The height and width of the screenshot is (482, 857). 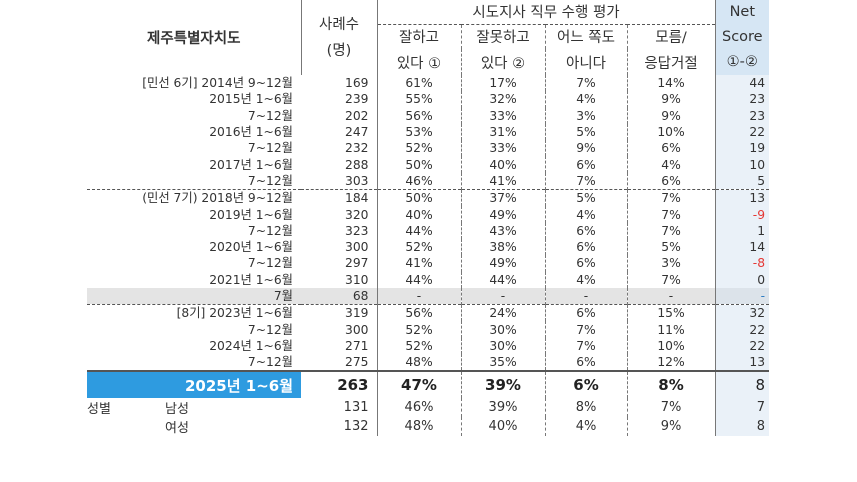 I want to click on row-label: [8기] 2023년 1~6월, so click(x=194, y=313).